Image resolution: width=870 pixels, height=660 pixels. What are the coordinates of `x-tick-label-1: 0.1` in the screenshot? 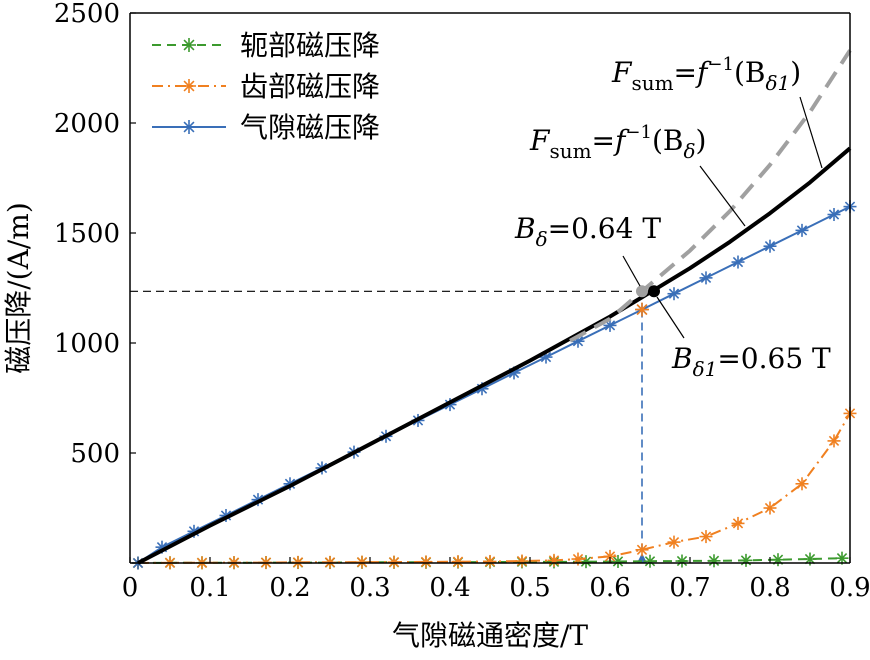 It's located at (209, 588).